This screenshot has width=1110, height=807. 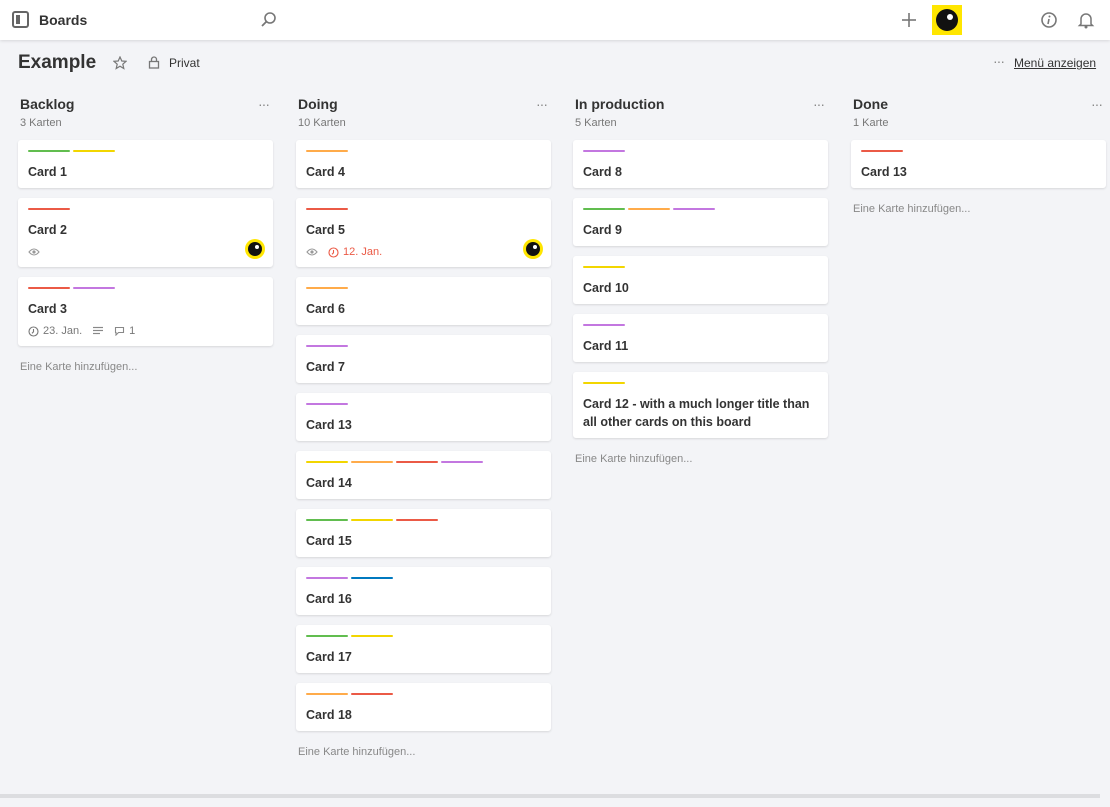 I want to click on card-title: Card 11, so click(x=606, y=346).